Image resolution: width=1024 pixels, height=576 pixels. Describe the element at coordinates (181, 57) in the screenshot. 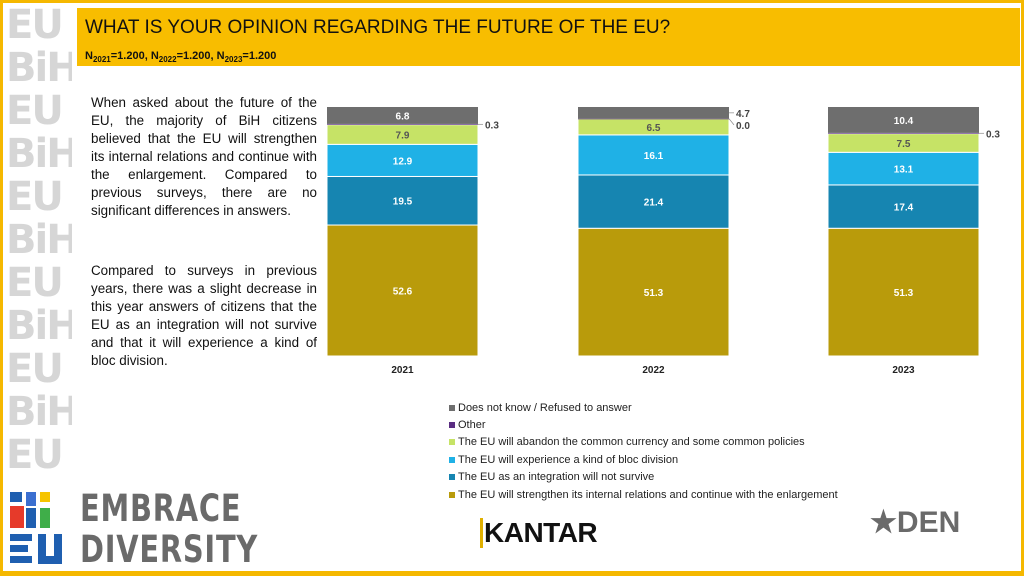

I see `sample-size: N2021=1.200, N2022=1.200, N2023=1.200` at that location.